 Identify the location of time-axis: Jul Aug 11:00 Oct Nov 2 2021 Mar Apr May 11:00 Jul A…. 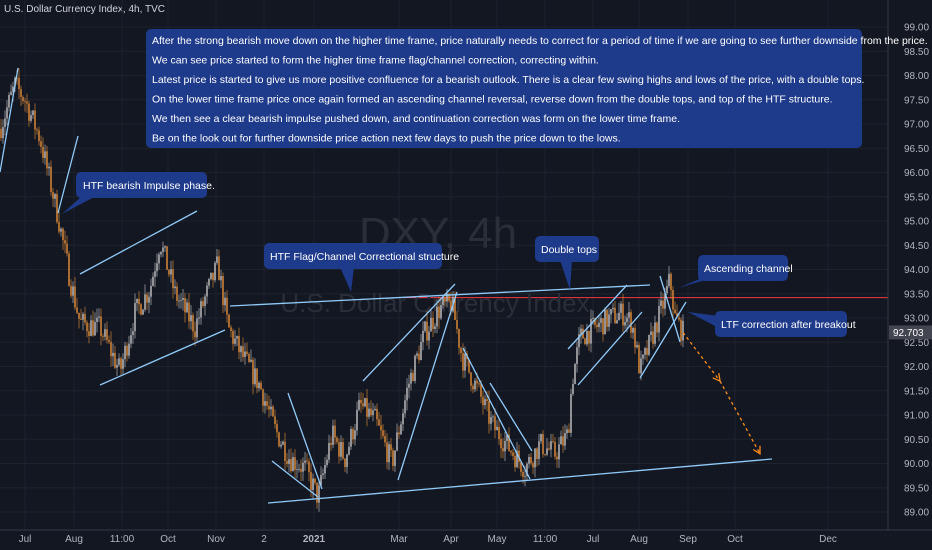
(466, 537).